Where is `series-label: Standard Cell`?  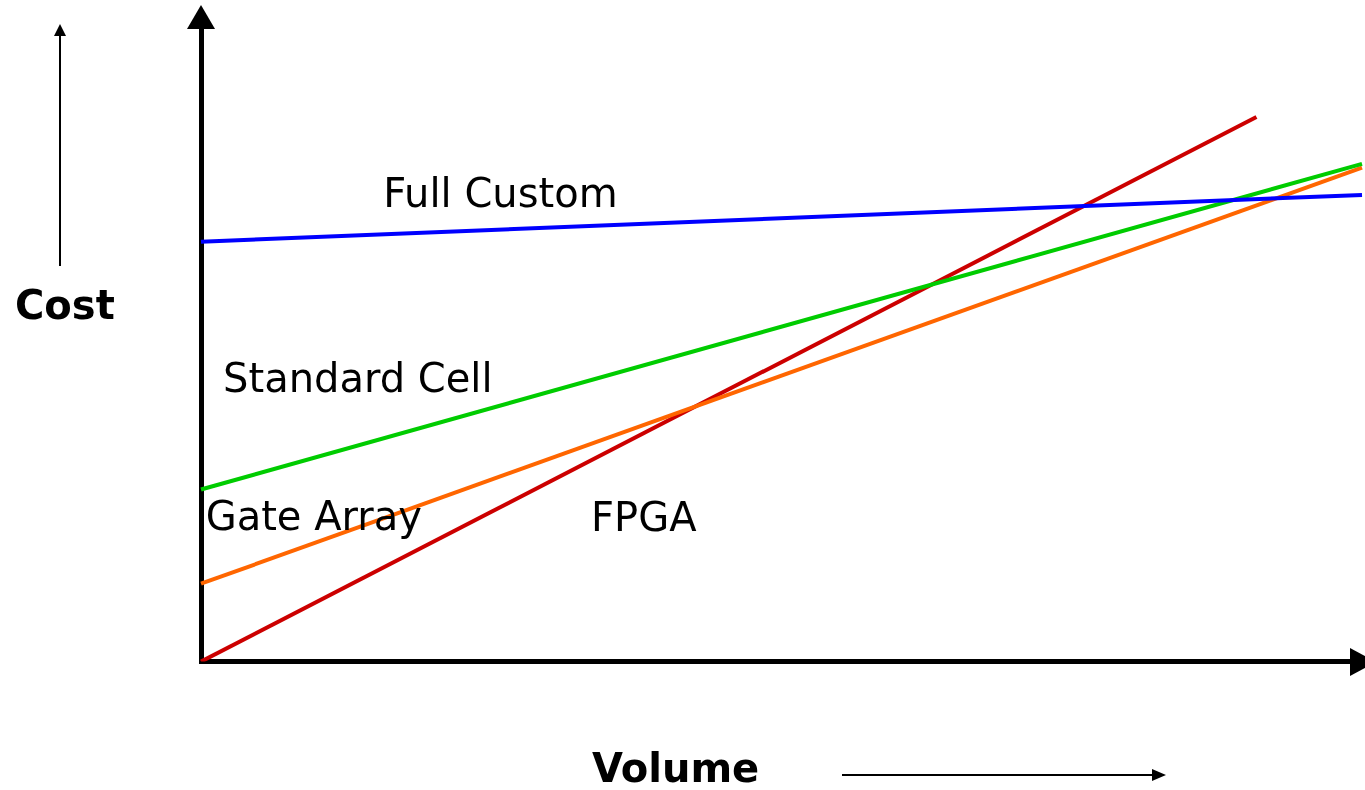 series-label: Standard Cell is located at coordinates (358, 378).